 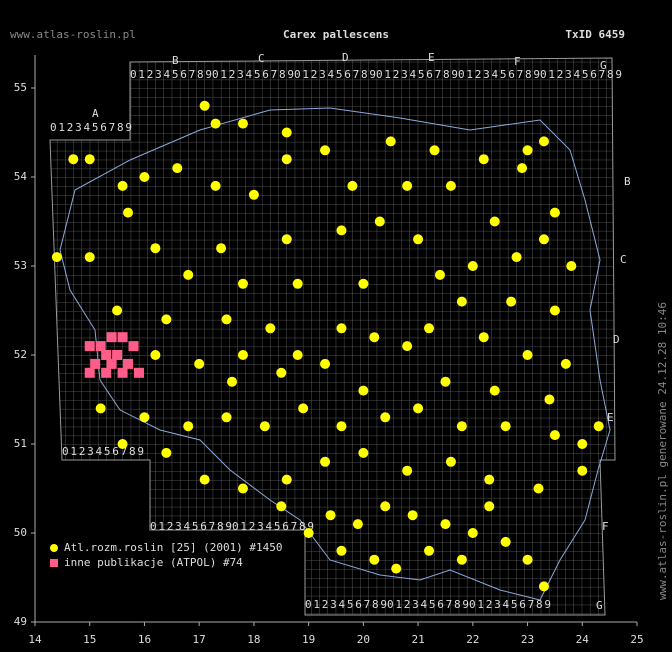 I want to click on x-tick-label: 23, so click(x=527, y=639).